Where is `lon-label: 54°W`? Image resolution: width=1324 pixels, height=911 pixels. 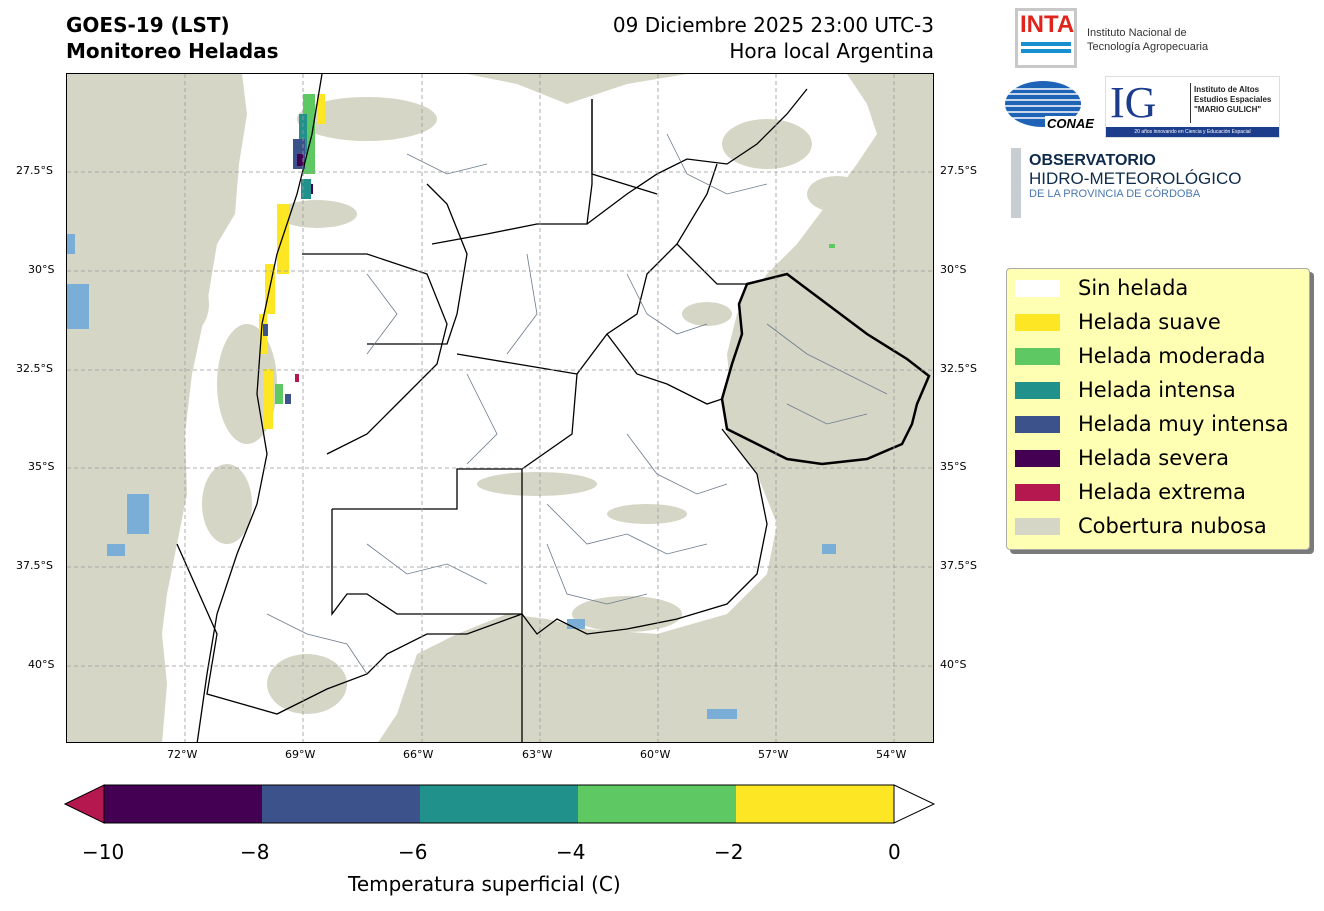 lon-label: 54°W is located at coordinates (891, 754).